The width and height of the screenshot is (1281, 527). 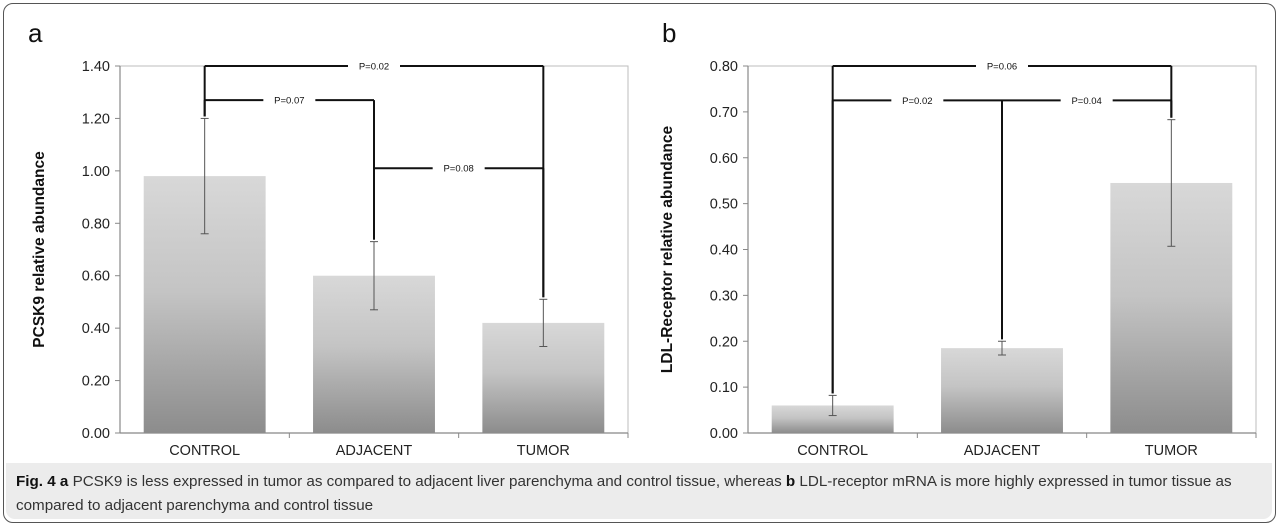 I want to click on y-tick-label: 1.40, so click(x=96, y=67).